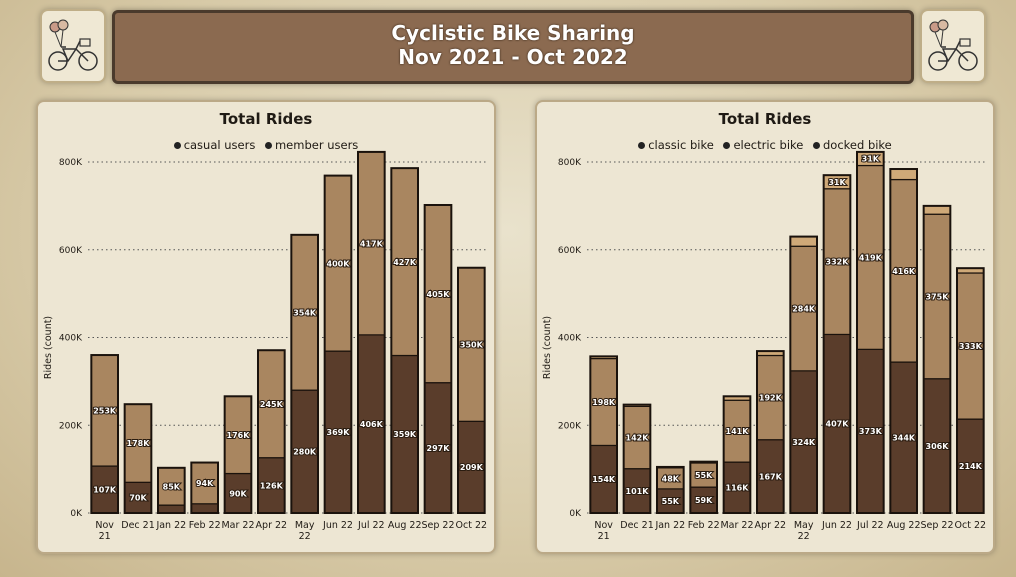  I want to click on y-tick-label: 600K, so click(570, 251).